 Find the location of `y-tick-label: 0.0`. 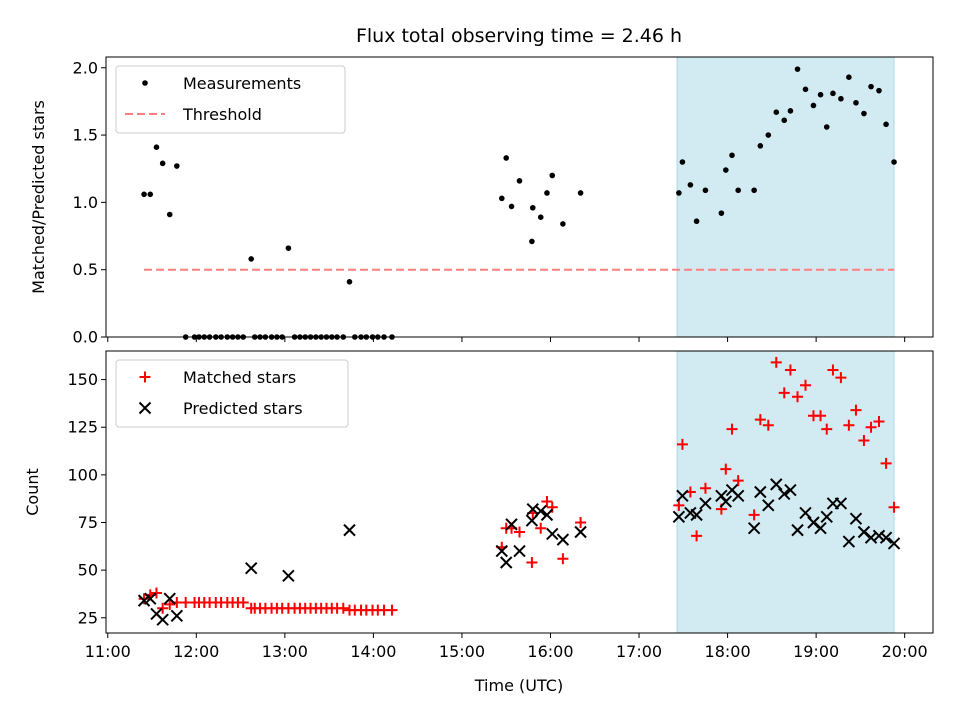

y-tick-label: 0.0 is located at coordinates (85, 337).